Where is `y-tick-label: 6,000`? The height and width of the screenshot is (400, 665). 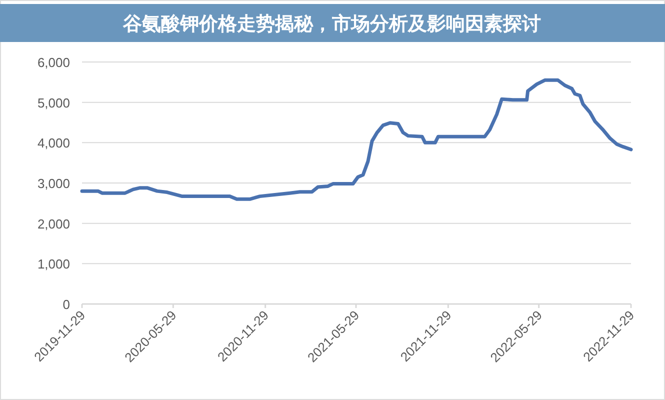 y-tick-label: 6,000 is located at coordinates (53, 62).